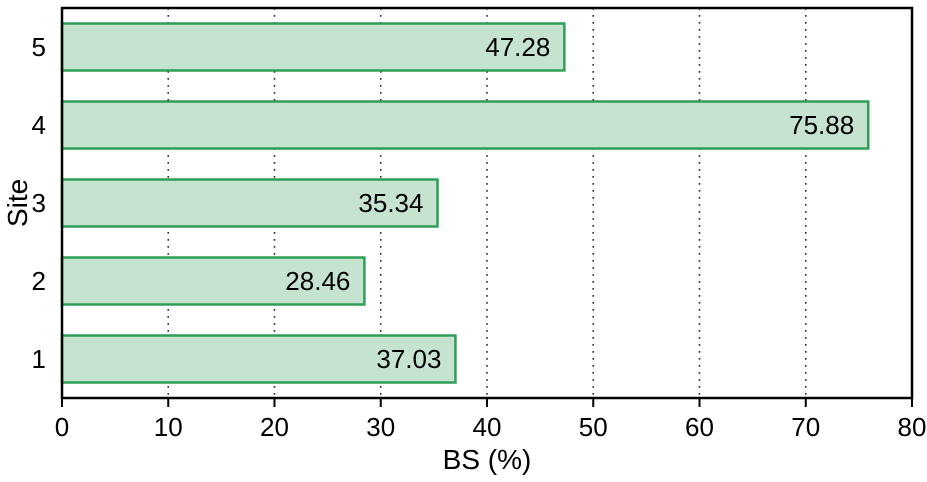 The image size is (927, 482). Describe the element at coordinates (62, 427) in the screenshot. I see `x-tick-label: 0` at that location.